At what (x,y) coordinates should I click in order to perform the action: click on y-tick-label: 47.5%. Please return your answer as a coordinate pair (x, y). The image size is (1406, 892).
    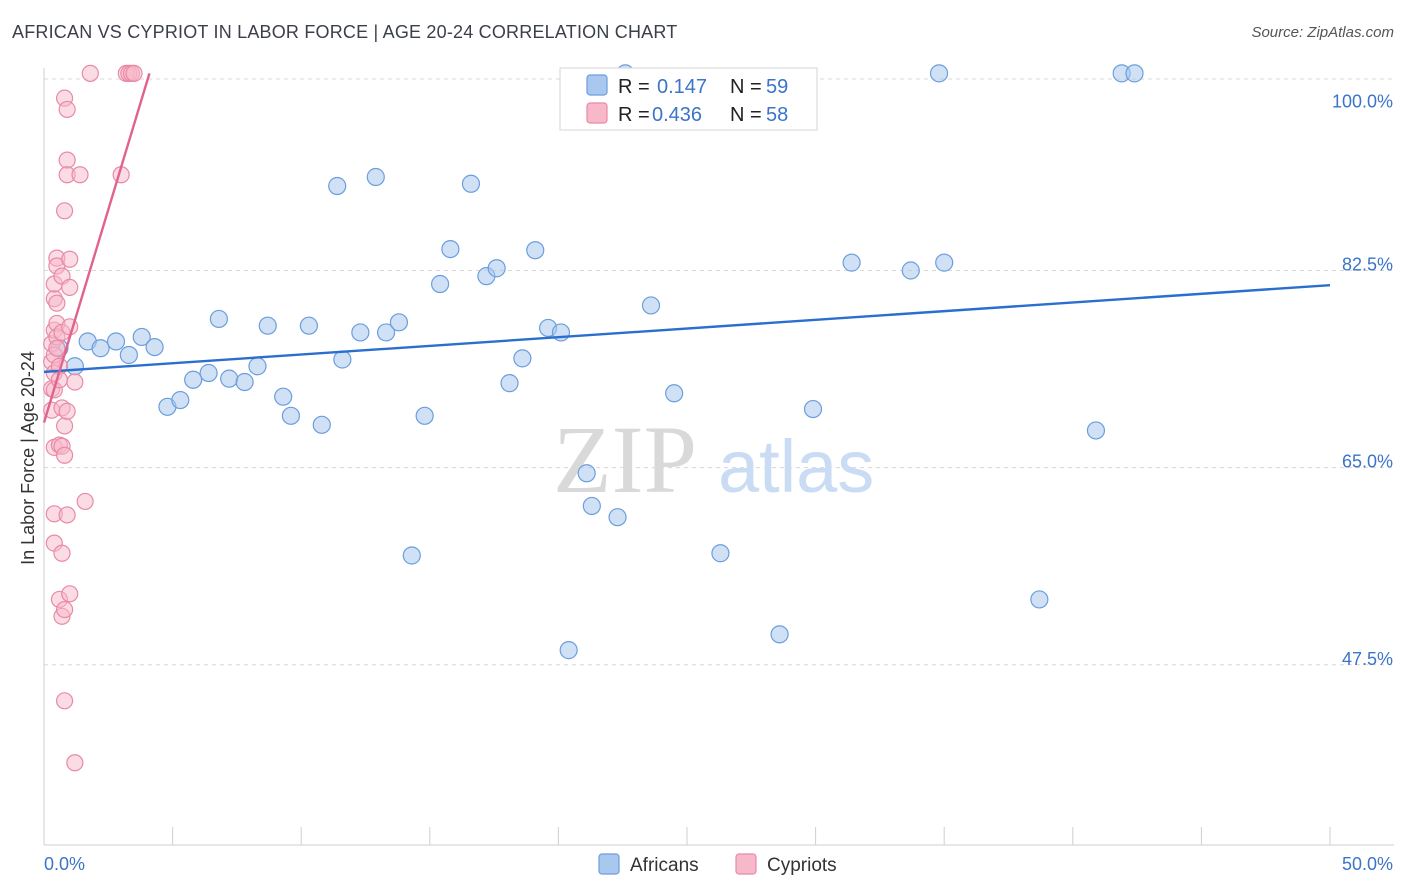
    Looking at the image, I should click on (1367, 659).